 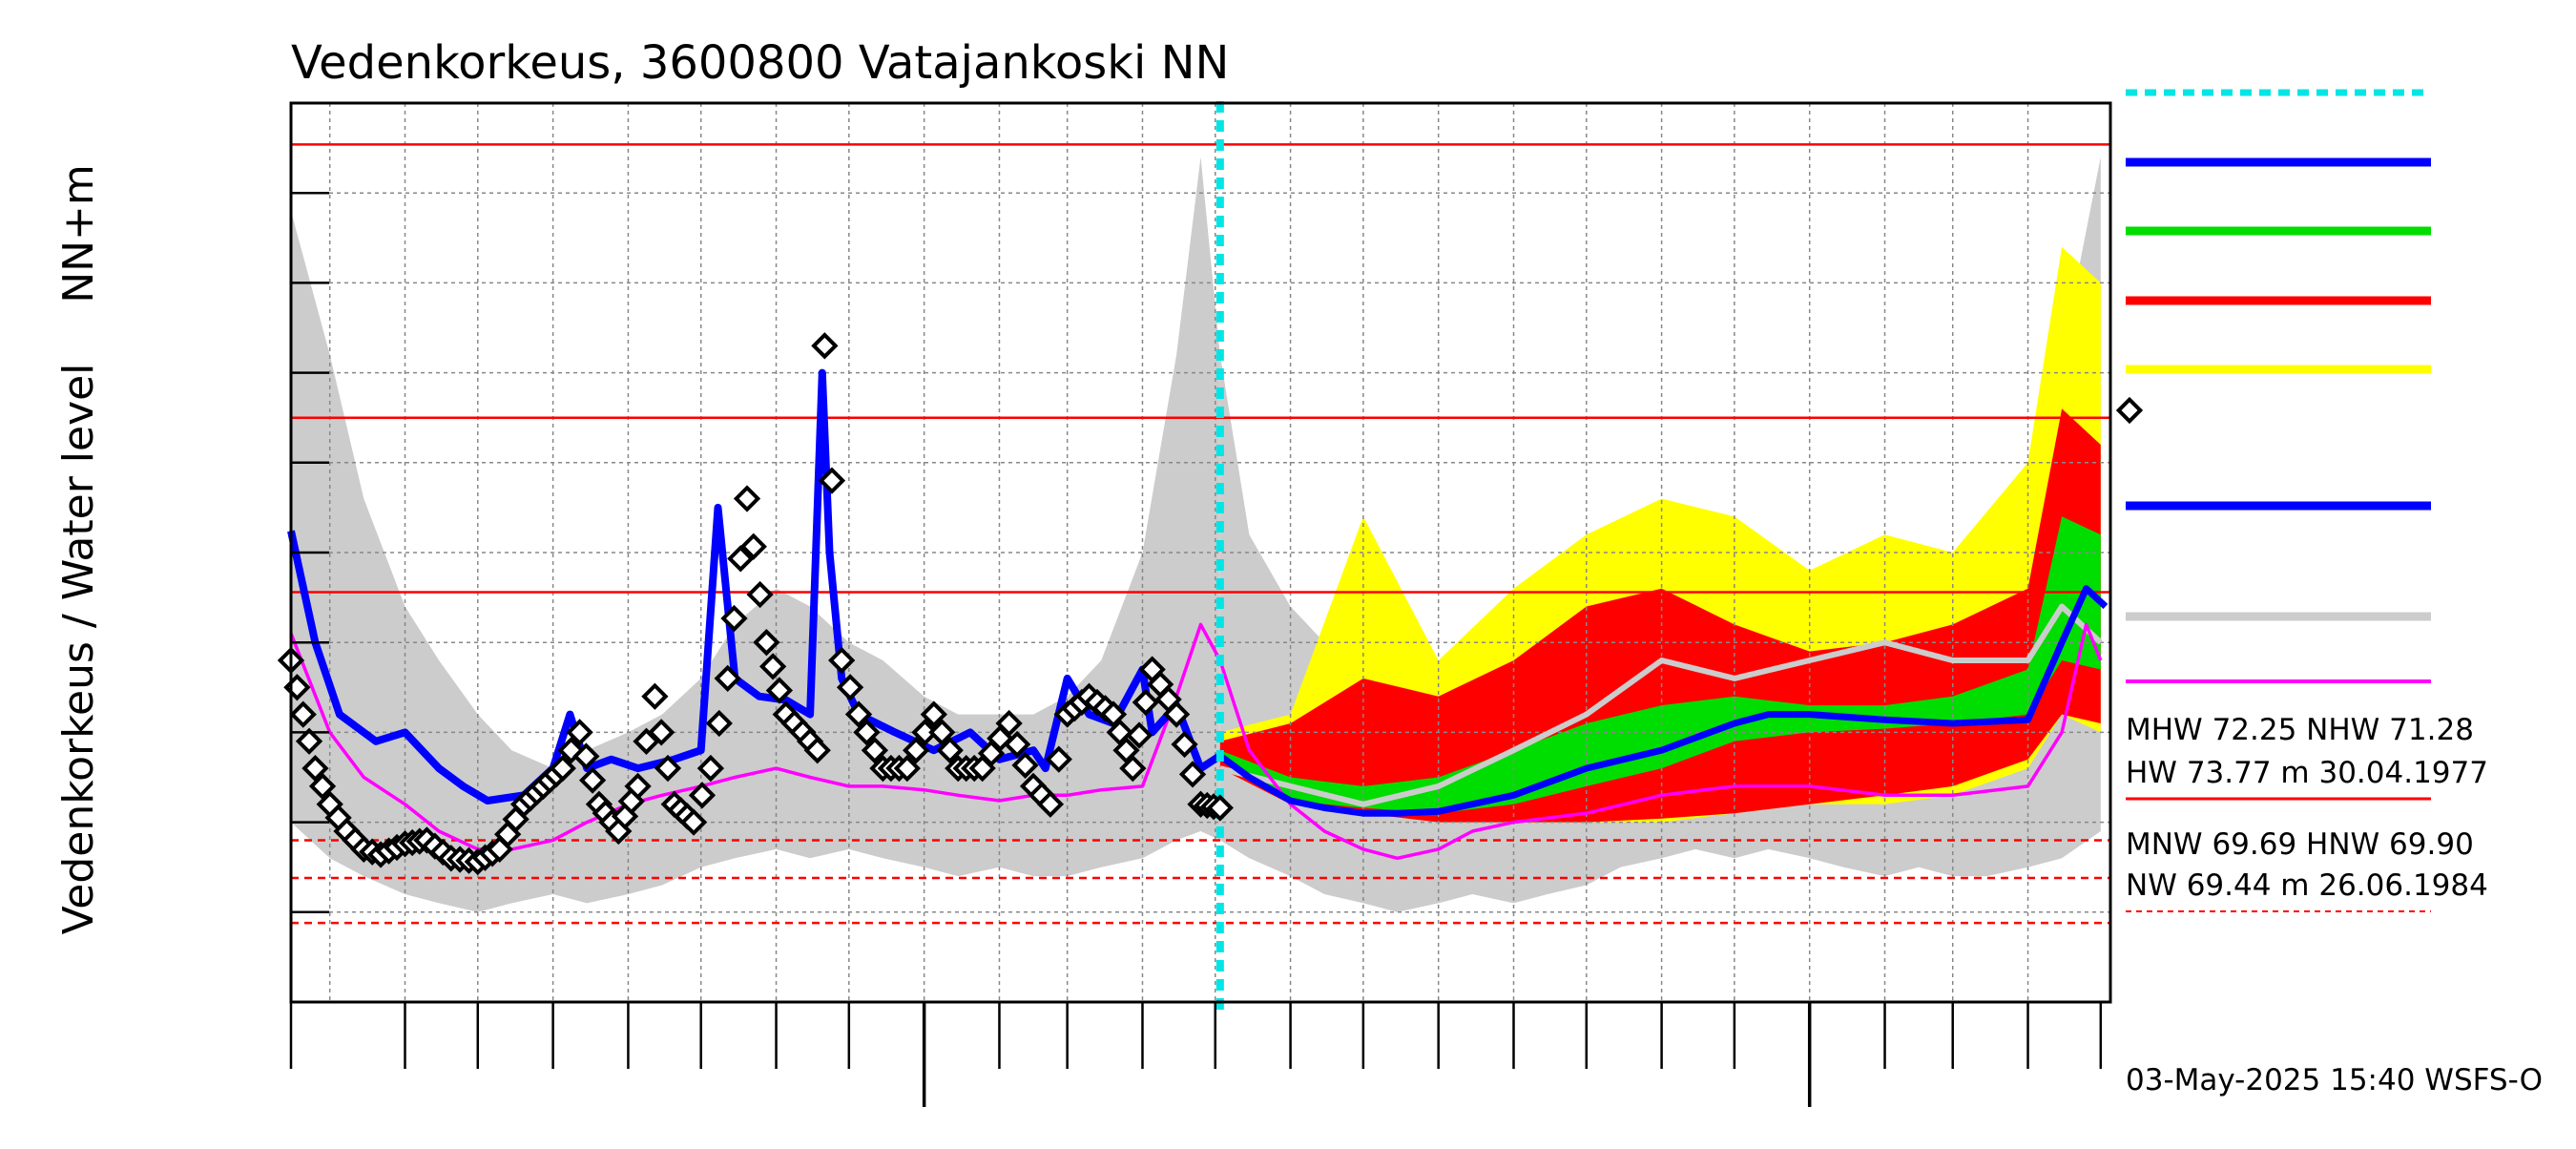 I want to click on stats-line-2: HW 73.77 m 30.04.1977, so click(x=2307, y=773).